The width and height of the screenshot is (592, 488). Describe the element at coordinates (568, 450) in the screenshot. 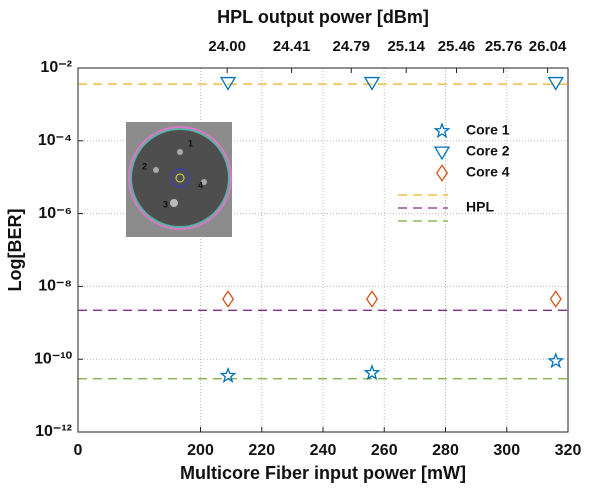

I see `x-tick-label: 320` at that location.